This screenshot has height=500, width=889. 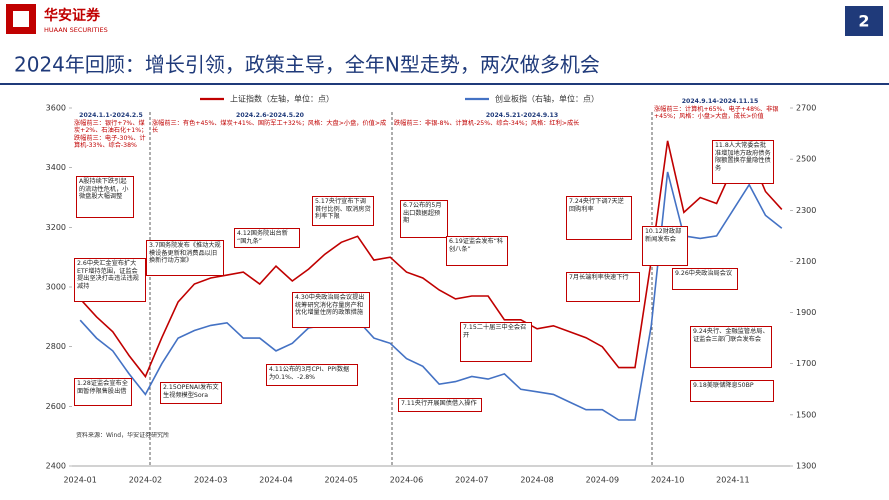 I want to click on page-number: 2, so click(x=863, y=21).